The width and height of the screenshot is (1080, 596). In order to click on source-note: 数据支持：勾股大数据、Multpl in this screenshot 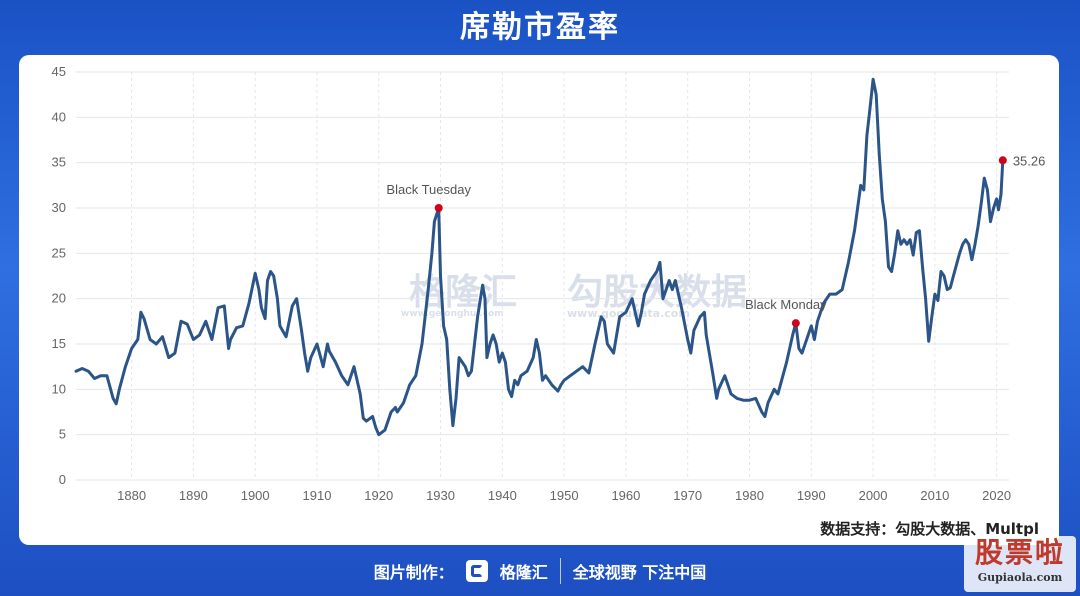, I will do `click(929, 529)`.